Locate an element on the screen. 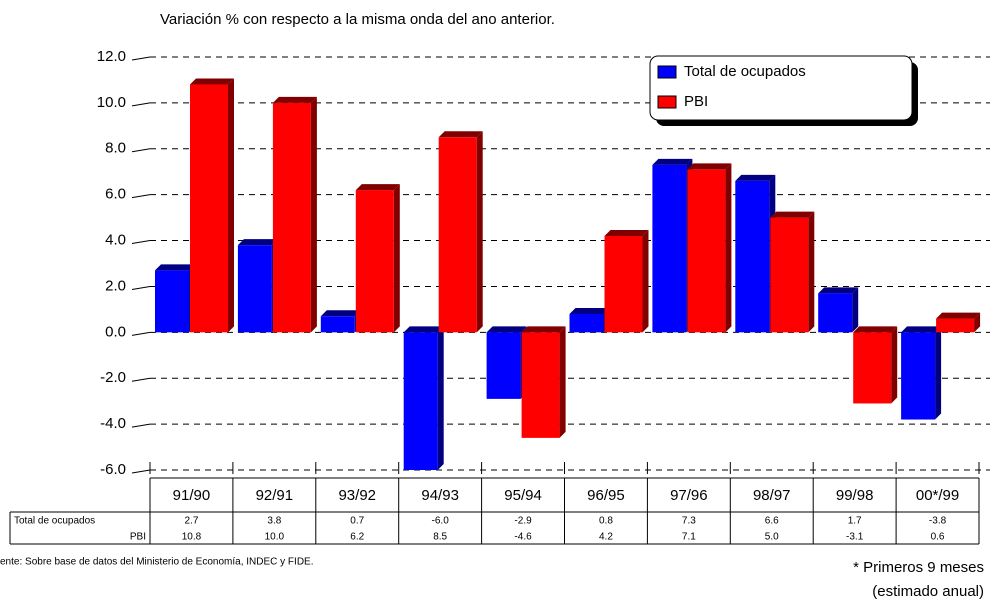 The image size is (997, 608). data-label: 3.8 is located at coordinates (274, 521).